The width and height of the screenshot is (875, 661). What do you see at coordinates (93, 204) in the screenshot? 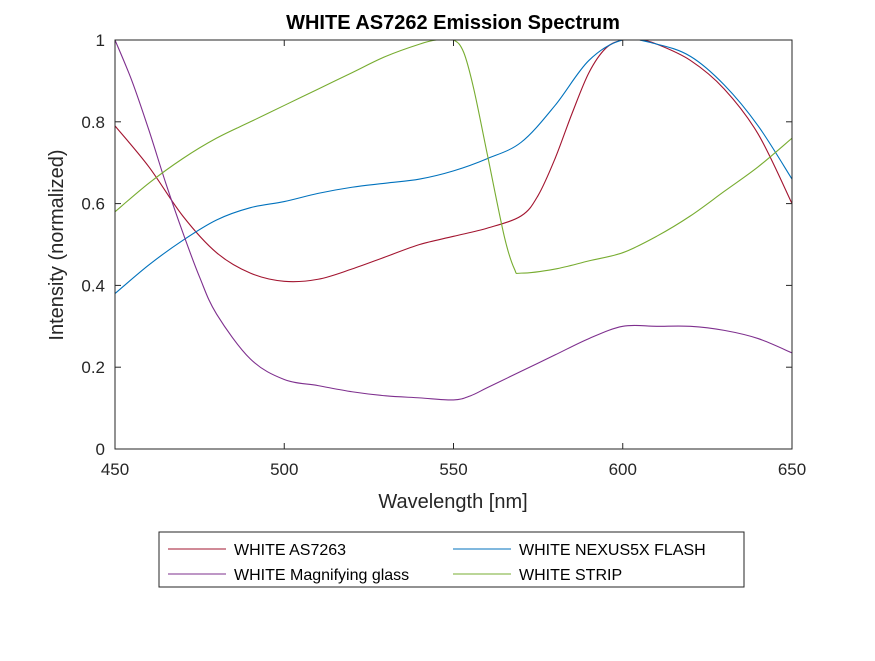
I see `y-tick-label: 0.6` at bounding box center [93, 204].